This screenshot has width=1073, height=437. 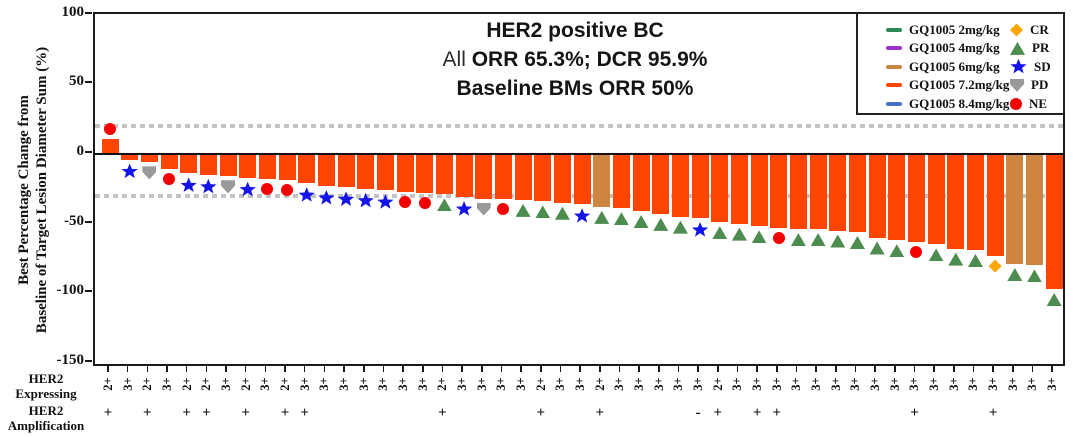 I want to click on legend-dose-label: GQ1005 2mg/kg, so click(x=954, y=29).